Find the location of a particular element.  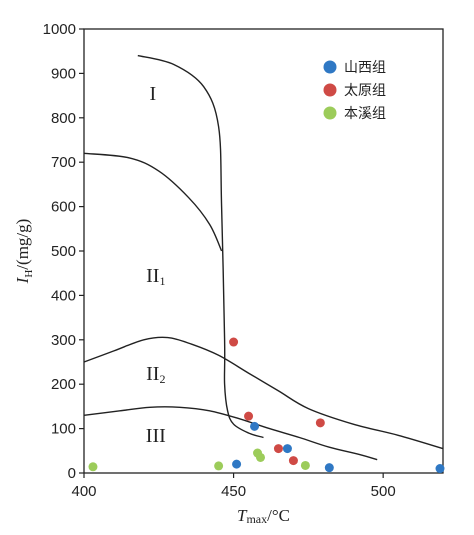

y-tick-label: 400 is located at coordinates (63, 295).